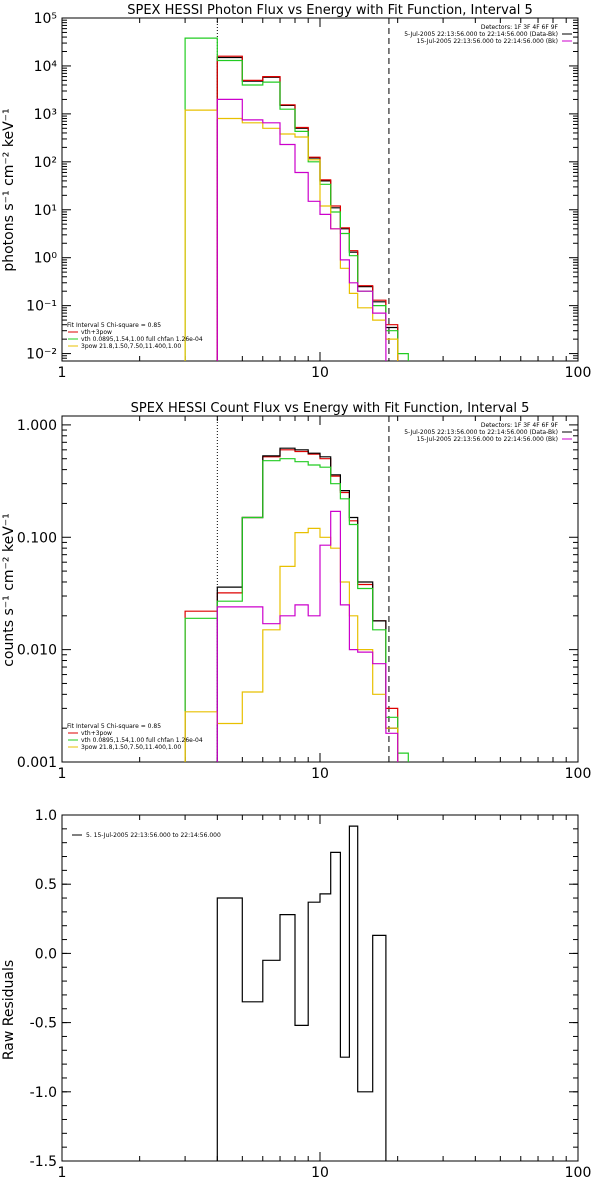  Describe the element at coordinates (9, 189) in the screenshot. I see `photon-flux-y-axis-label: photons s⁻¹ cm⁻² keV⁻¹` at that location.